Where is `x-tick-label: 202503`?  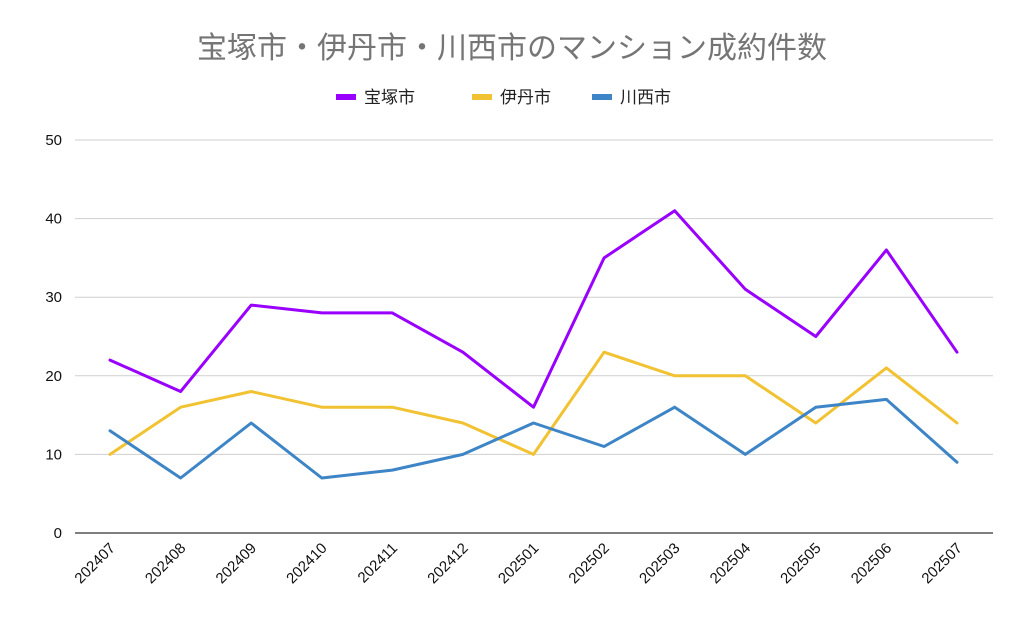 x-tick-label: 202503 is located at coordinates (659, 563).